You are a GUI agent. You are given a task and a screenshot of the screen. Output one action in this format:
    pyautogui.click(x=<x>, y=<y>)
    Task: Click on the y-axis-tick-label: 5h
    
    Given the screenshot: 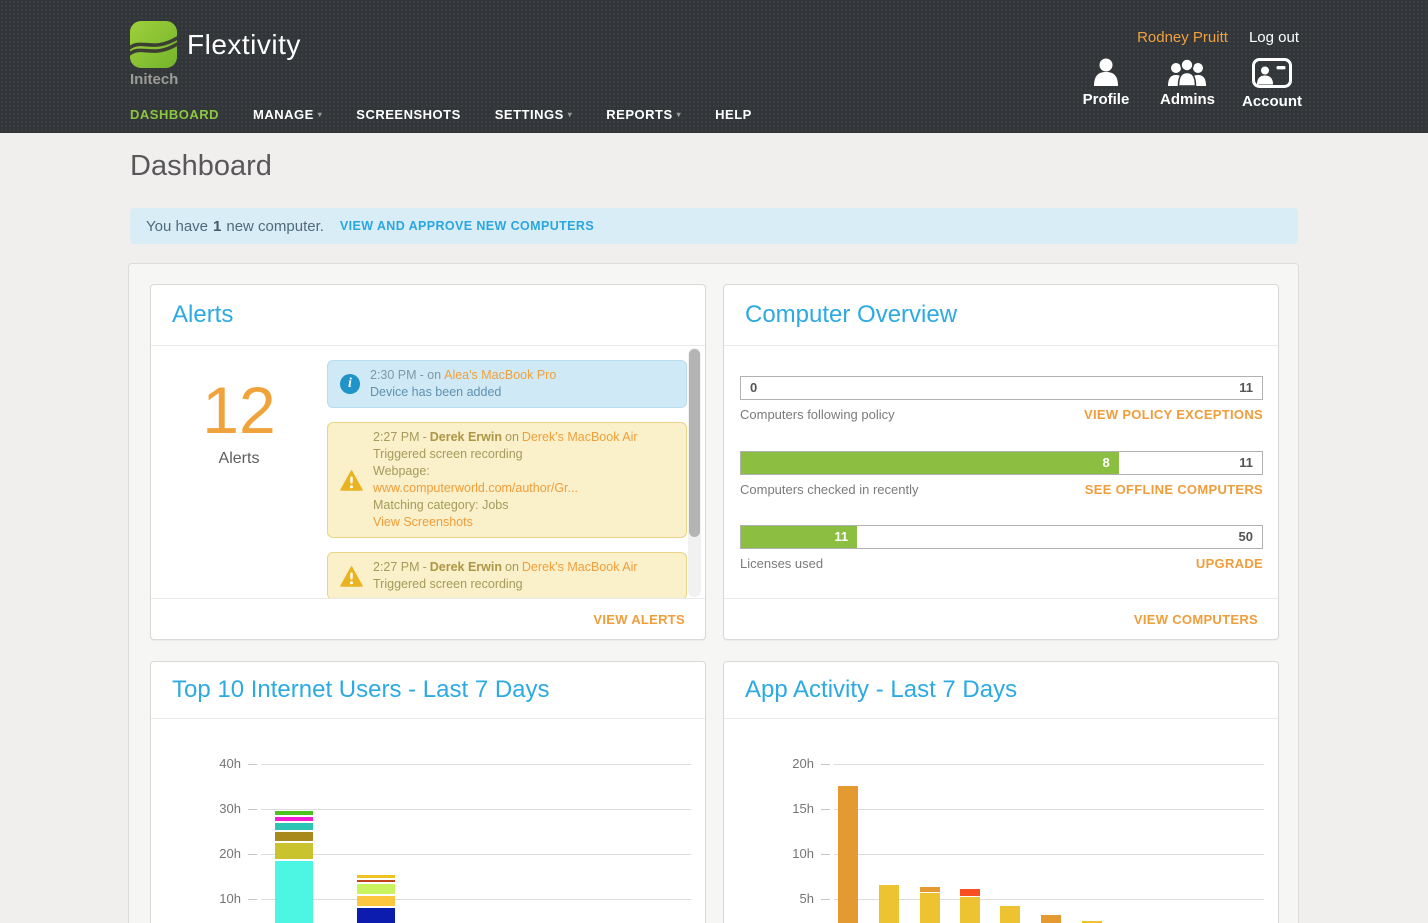 What is the action you would take?
    pyautogui.click(x=806, y=898)
    